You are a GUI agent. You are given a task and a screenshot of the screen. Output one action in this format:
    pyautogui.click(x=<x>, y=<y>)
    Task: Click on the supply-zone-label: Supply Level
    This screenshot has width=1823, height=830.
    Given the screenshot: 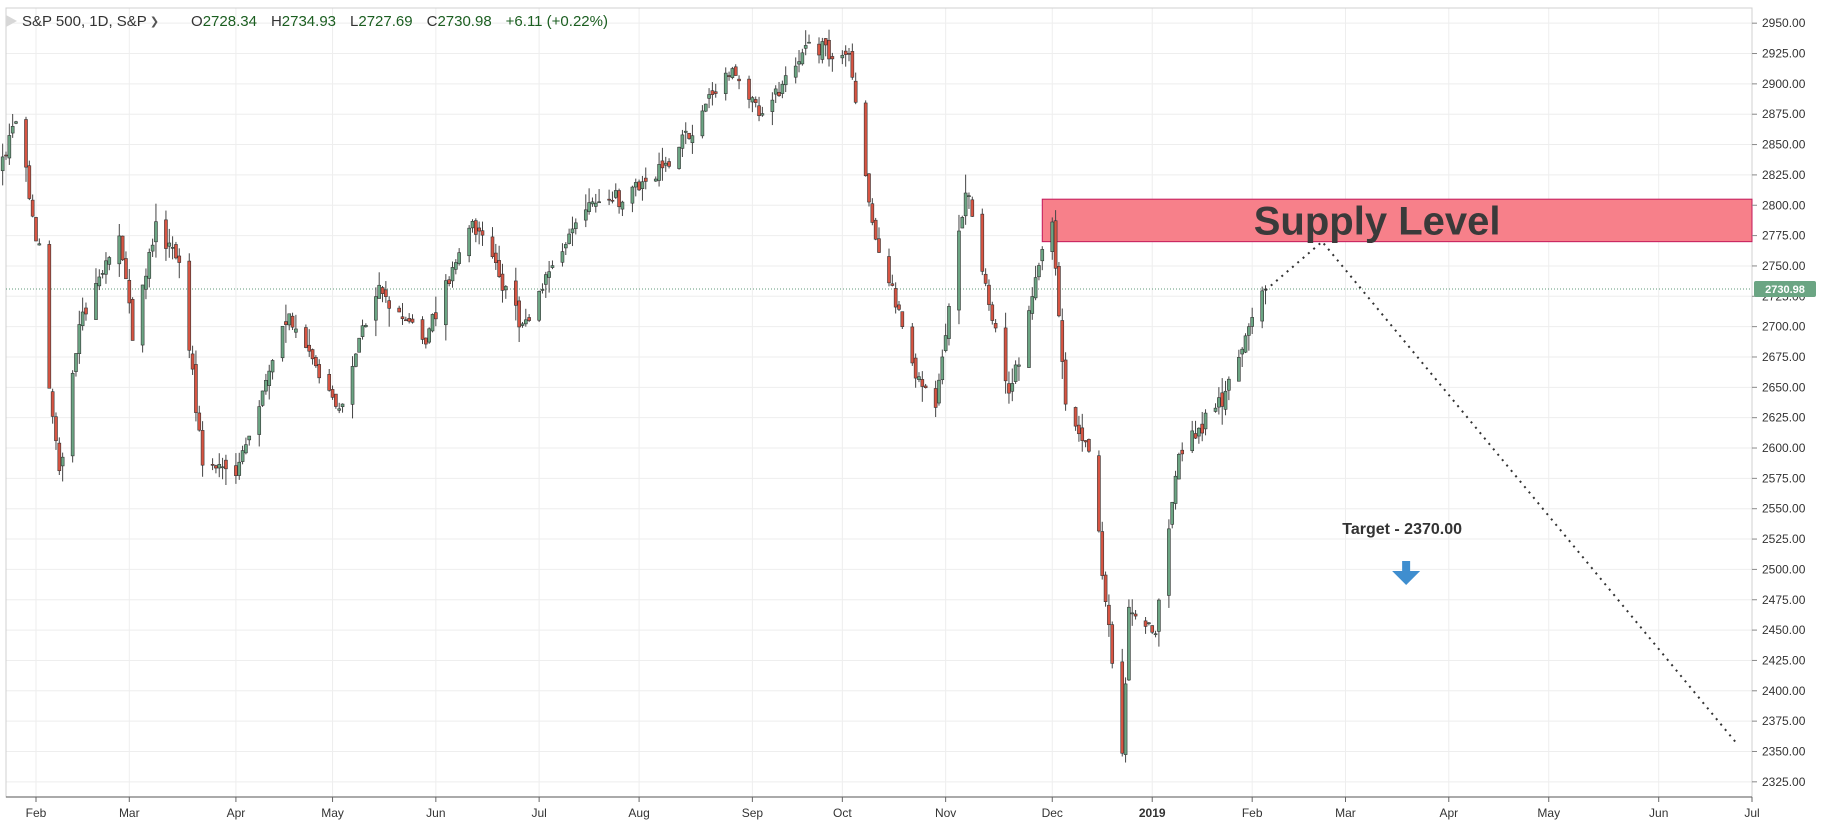 What is the action you would take?
    pyautogui.click(x=1377, y=221)
    